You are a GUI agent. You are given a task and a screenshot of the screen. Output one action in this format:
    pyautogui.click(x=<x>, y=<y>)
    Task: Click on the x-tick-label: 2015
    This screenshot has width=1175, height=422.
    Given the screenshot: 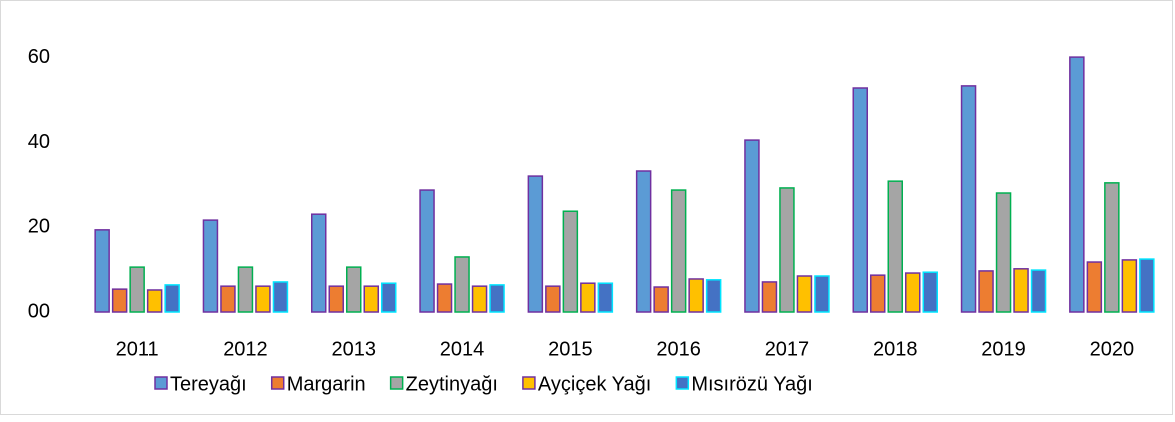 What is the action you would take?
    pyautogui.click(x=570, y=349)
    